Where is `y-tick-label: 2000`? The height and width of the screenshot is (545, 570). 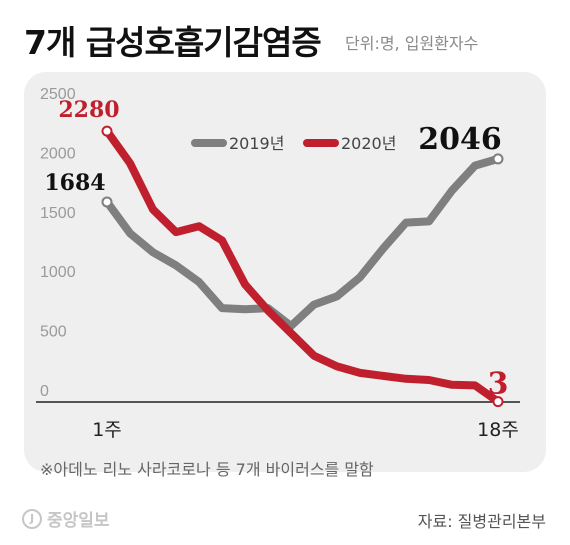
y-tick-label: 2000 is located at coordinates (58, 153).